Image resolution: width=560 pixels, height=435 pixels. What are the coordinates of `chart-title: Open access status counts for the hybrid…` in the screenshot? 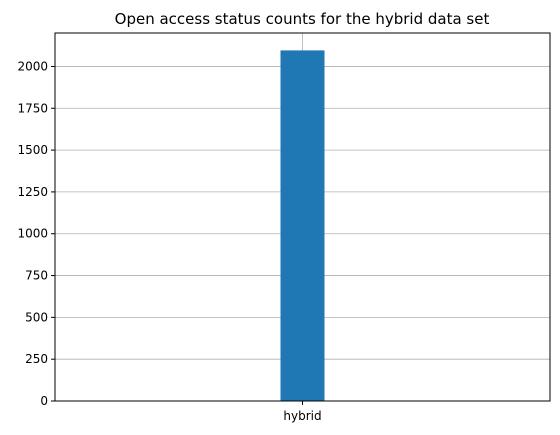 It's located at (302, 19).